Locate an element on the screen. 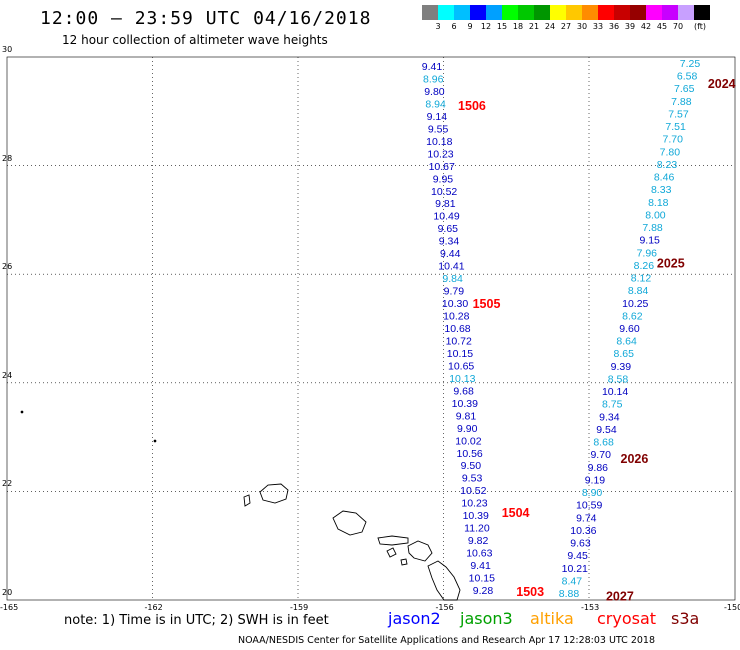 This screenshot has width=740, height=650. colorbar-label: 6 is located at coordinates (454, 26).